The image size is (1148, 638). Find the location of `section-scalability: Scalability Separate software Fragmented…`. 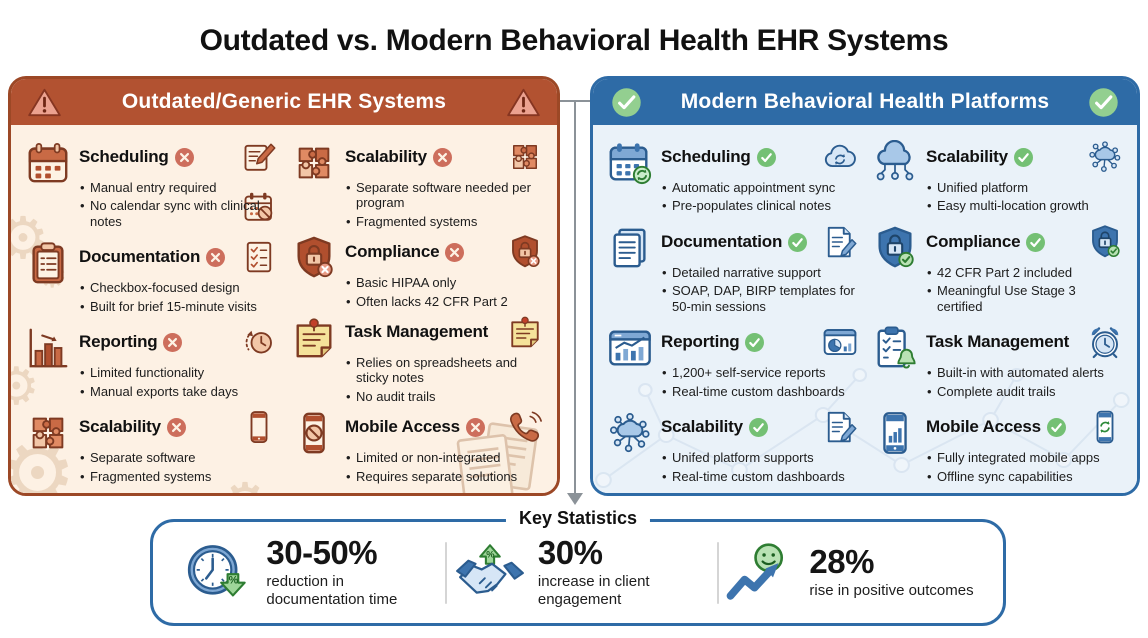

section-scalability: Scalability Separate software Fragmented… is located at coordinates (151, 446).